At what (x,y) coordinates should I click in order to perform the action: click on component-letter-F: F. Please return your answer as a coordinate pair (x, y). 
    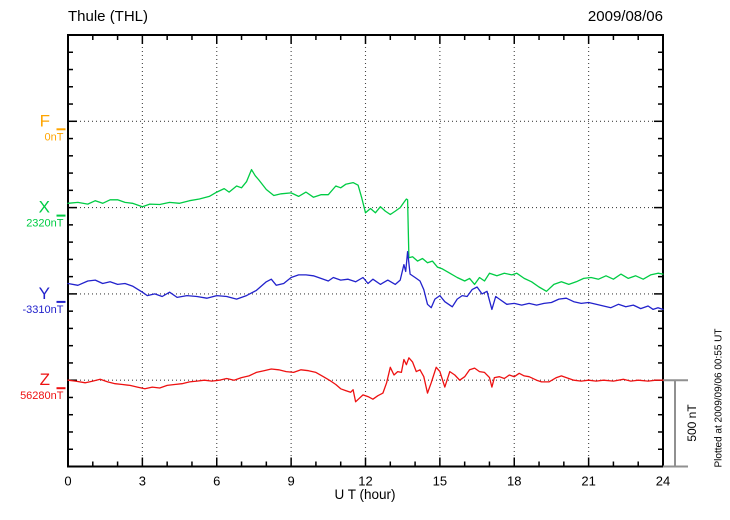
    Looking at the image, I should click on (45, 120).